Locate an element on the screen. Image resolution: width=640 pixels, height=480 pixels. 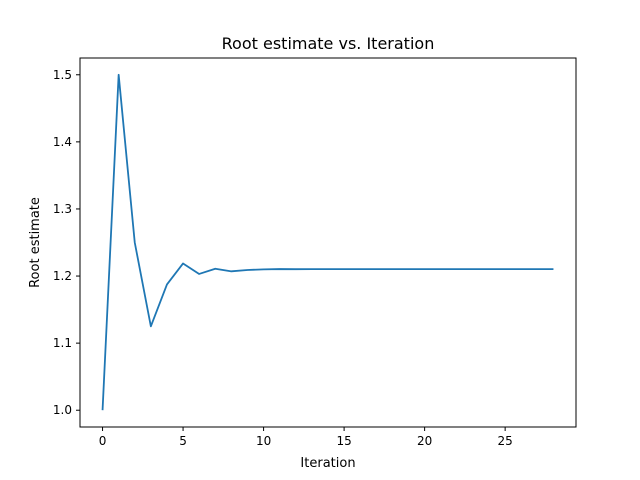
y-tick-label: 1.2 is located at coordinates (62, 276).